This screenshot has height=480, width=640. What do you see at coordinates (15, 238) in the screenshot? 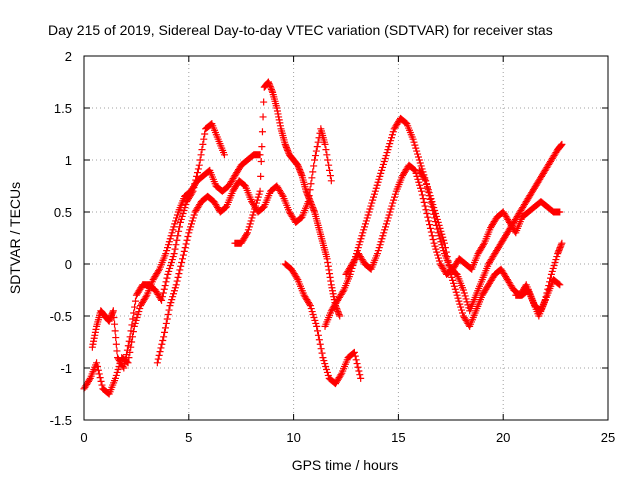
I see `y-axis-label: SDTVAR / TECUs` at bounding box center [15, 238].